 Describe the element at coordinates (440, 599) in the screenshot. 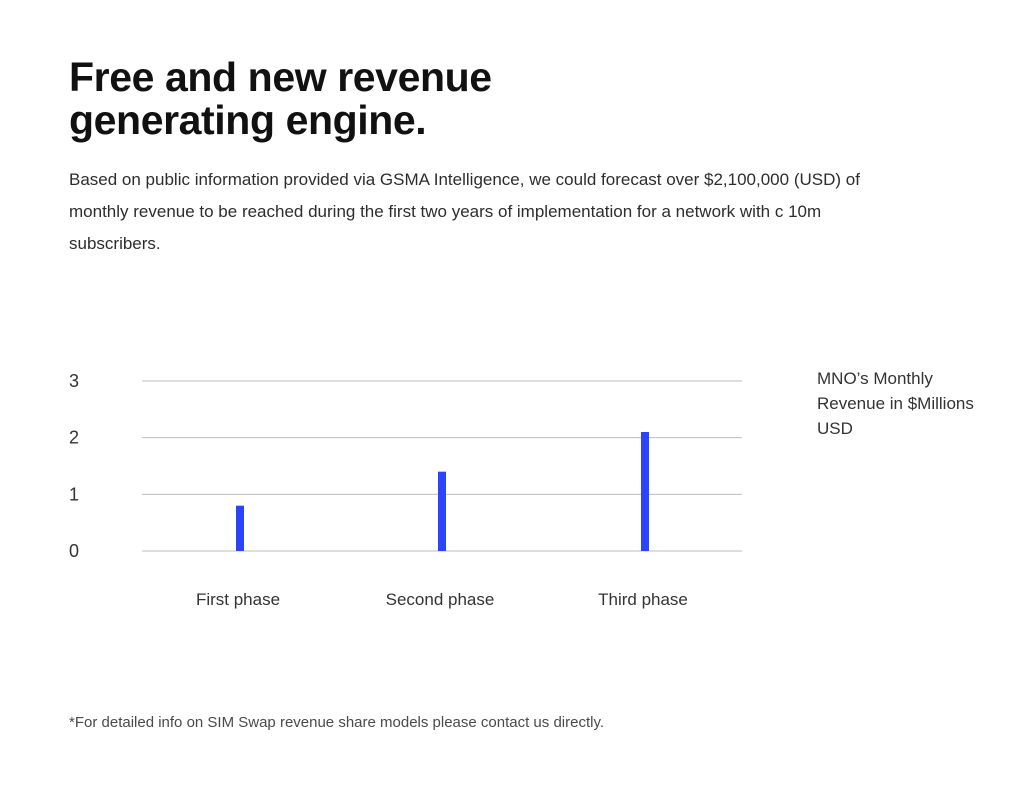

I see `x-category-label: Second phase` at that location.